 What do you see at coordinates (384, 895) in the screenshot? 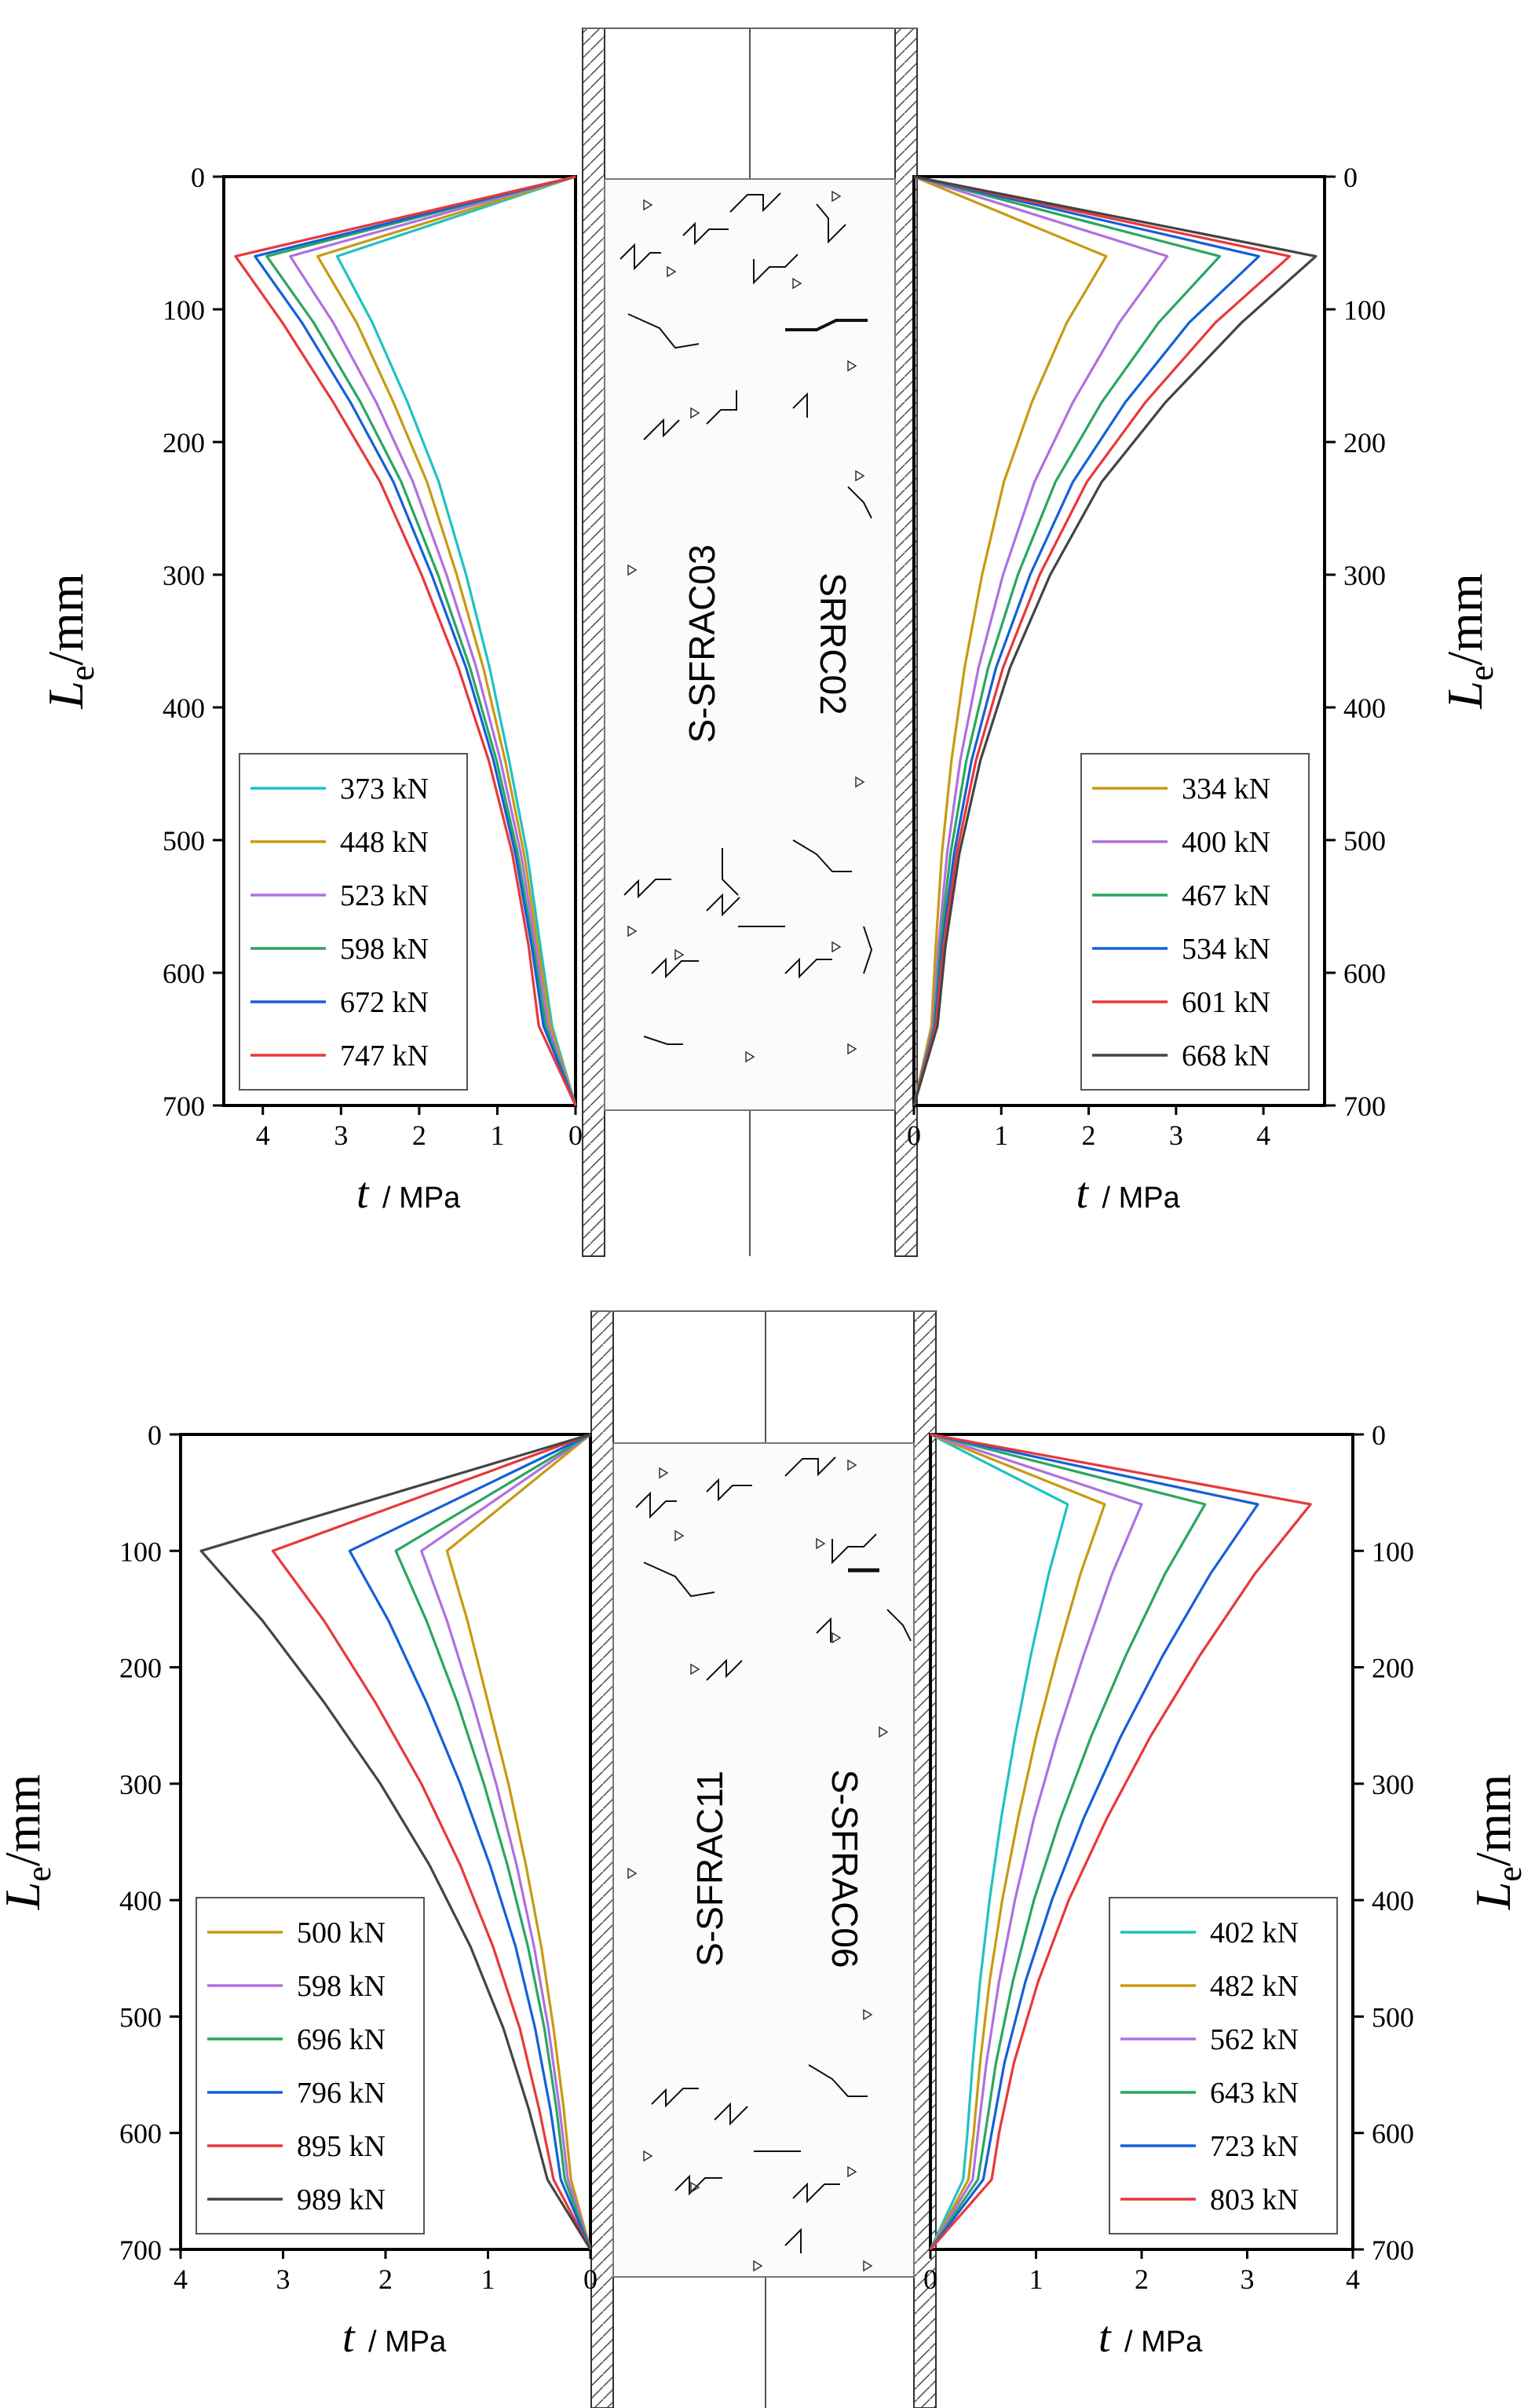
I see `legend-entry: 523 kN` at bounding box center [384, 895].